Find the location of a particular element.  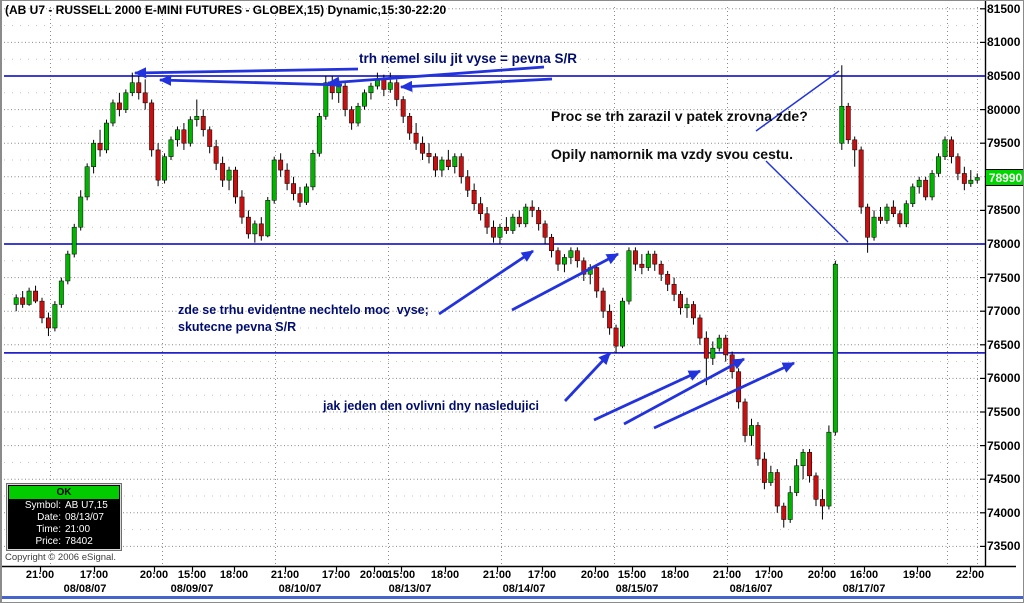

data-window-row-label: Symbol: is located at coordinates (42, 505).